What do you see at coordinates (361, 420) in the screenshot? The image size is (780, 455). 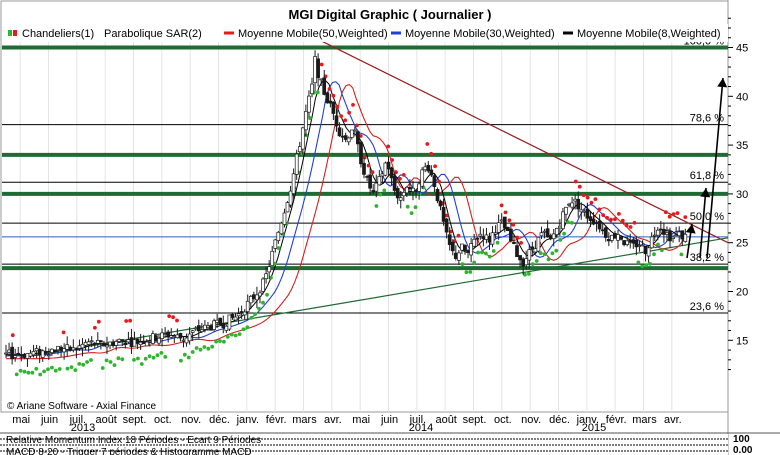 I see `x-month-label: mai` at bounding box center [361, 420].